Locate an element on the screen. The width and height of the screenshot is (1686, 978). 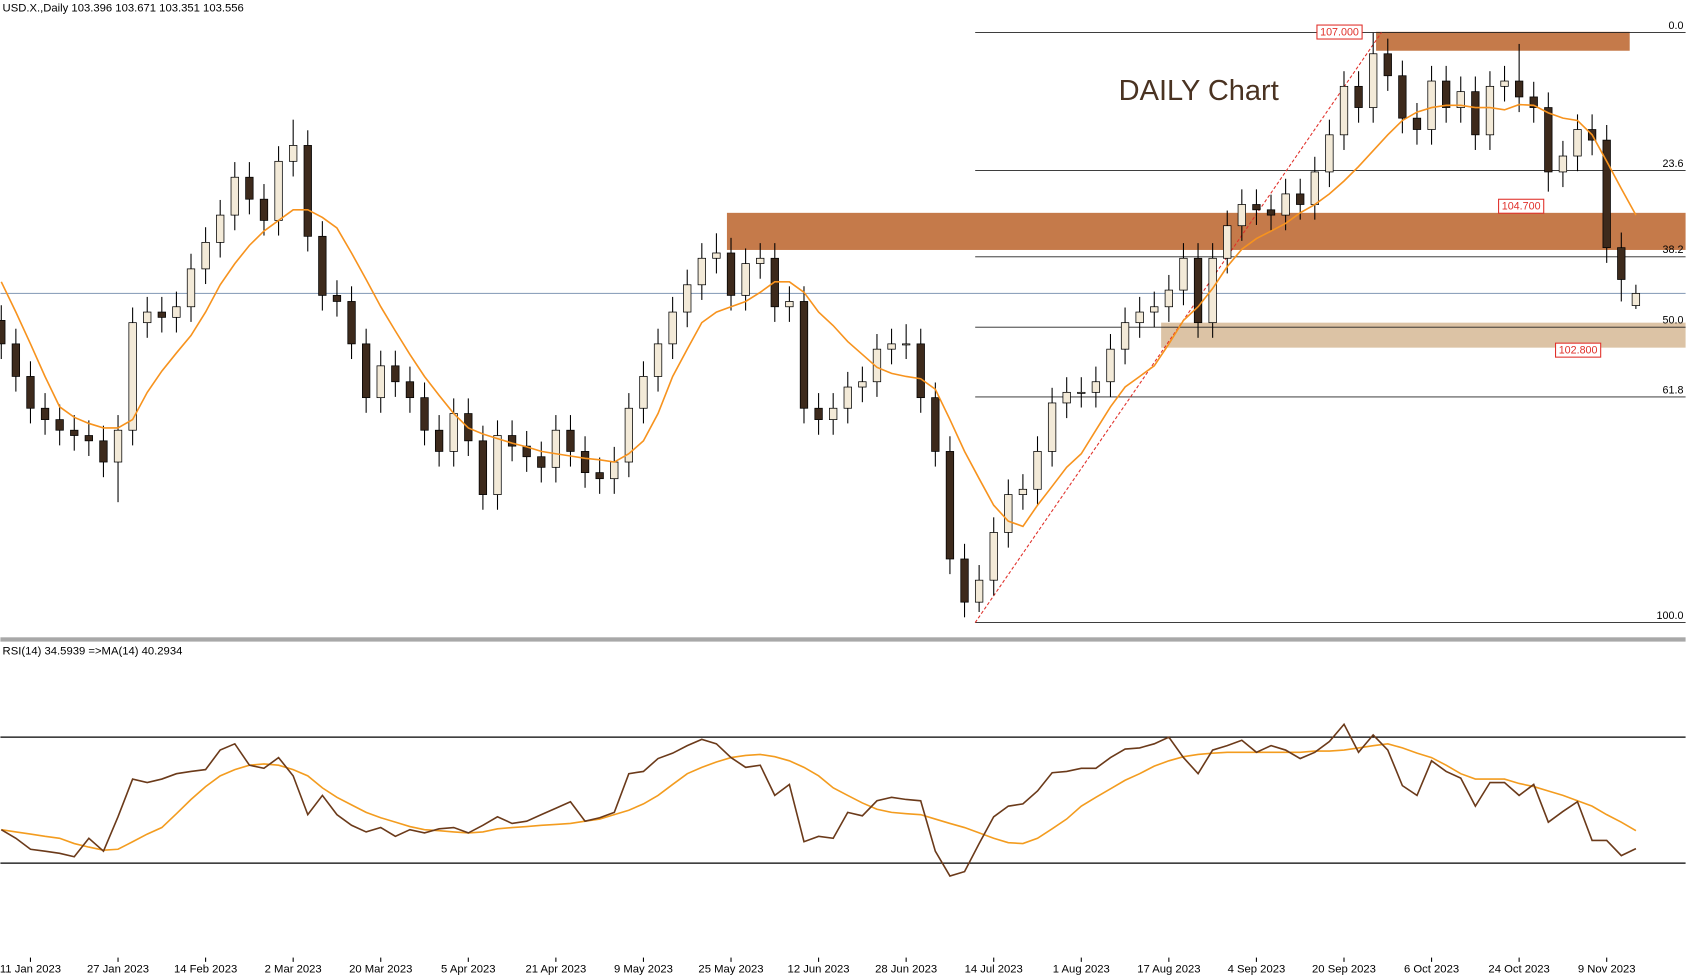
fib-trendline is located at coordinates (1178, 327).